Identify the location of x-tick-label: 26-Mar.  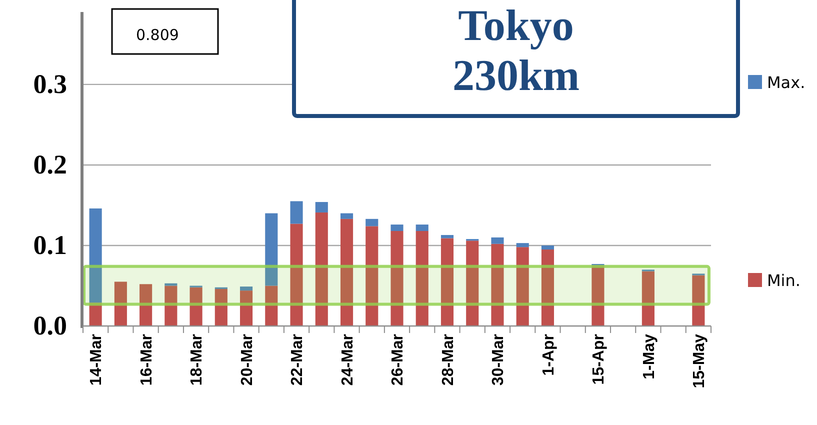
(398, 360).